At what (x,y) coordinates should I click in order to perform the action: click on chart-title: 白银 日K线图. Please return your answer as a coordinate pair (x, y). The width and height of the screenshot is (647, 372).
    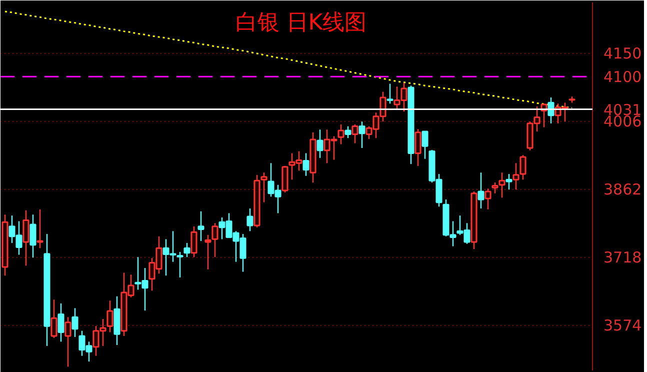
    Looking at the image, I should click on (301, 23).